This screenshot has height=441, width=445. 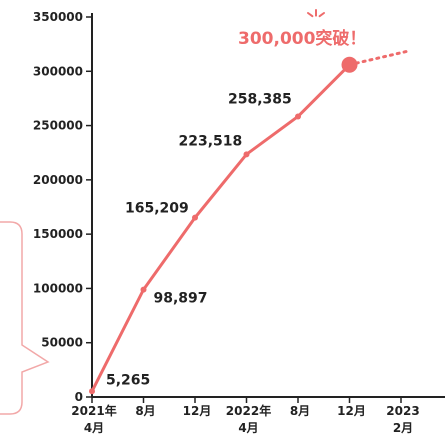 I want to click on data-label: 5,265, so click(x=128, y=380).